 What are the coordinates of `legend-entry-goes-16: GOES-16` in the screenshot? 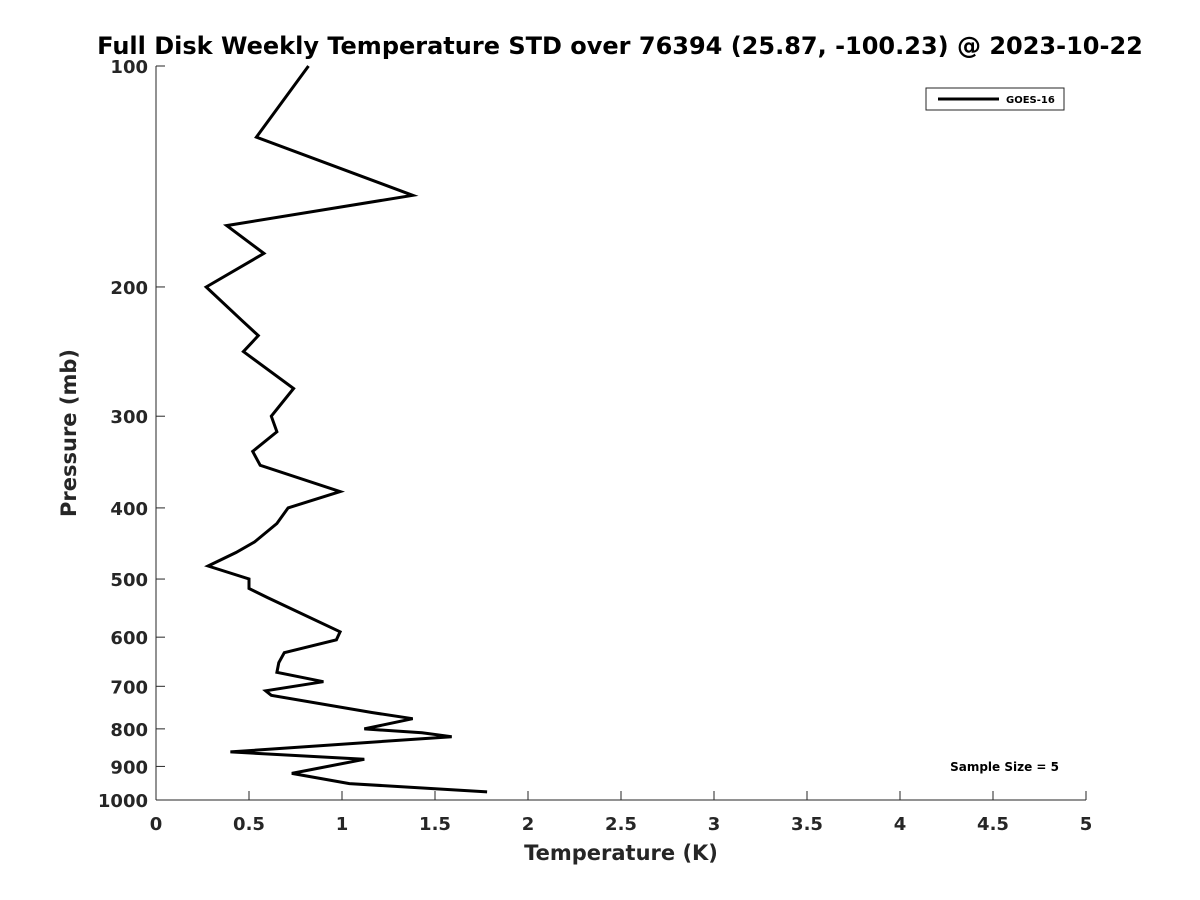 It's located at (1030, 100).